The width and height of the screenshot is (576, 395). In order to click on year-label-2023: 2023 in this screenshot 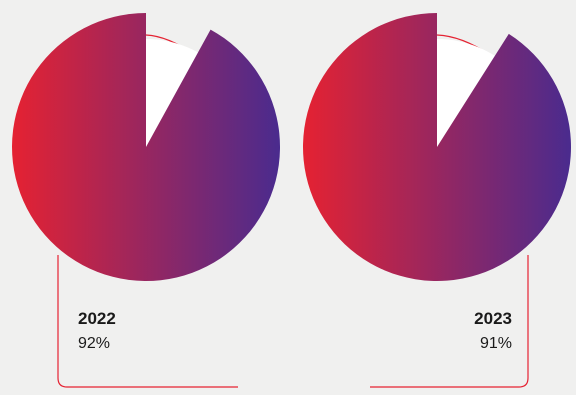, I will do `click(493, 318)`.